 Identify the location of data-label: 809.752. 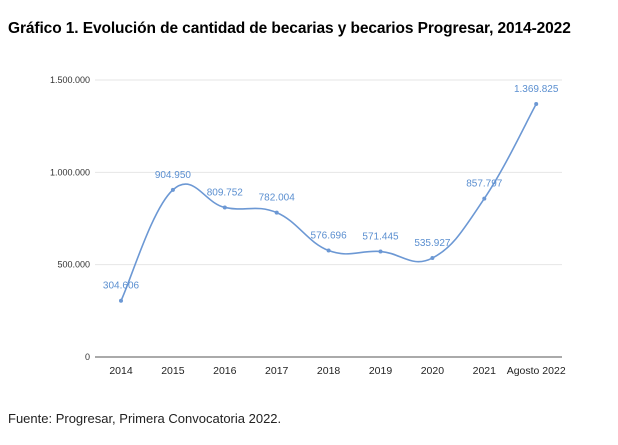
(225, 192).